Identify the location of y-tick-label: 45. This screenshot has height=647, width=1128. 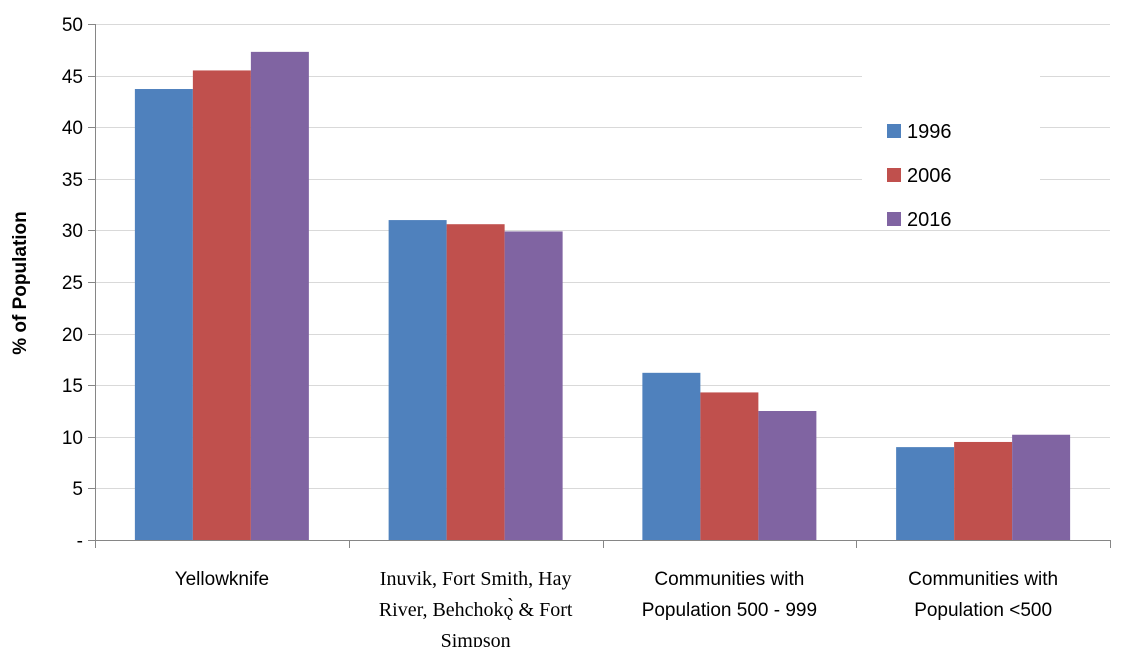
(72, 77).